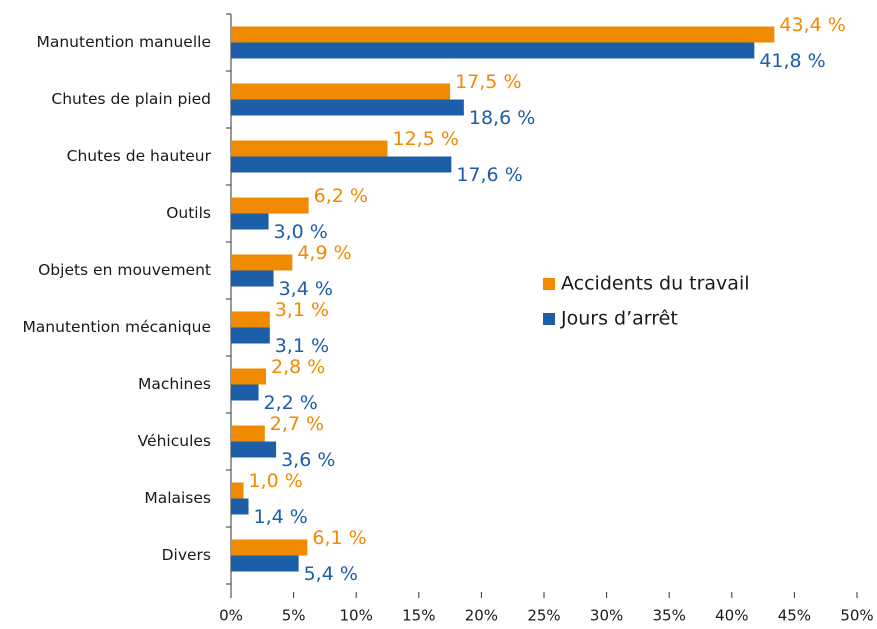  What do you see at coordinates (669, 616) in the screenshot?
I see `x-tick-label: 35%` at bounding box center [669, 616].